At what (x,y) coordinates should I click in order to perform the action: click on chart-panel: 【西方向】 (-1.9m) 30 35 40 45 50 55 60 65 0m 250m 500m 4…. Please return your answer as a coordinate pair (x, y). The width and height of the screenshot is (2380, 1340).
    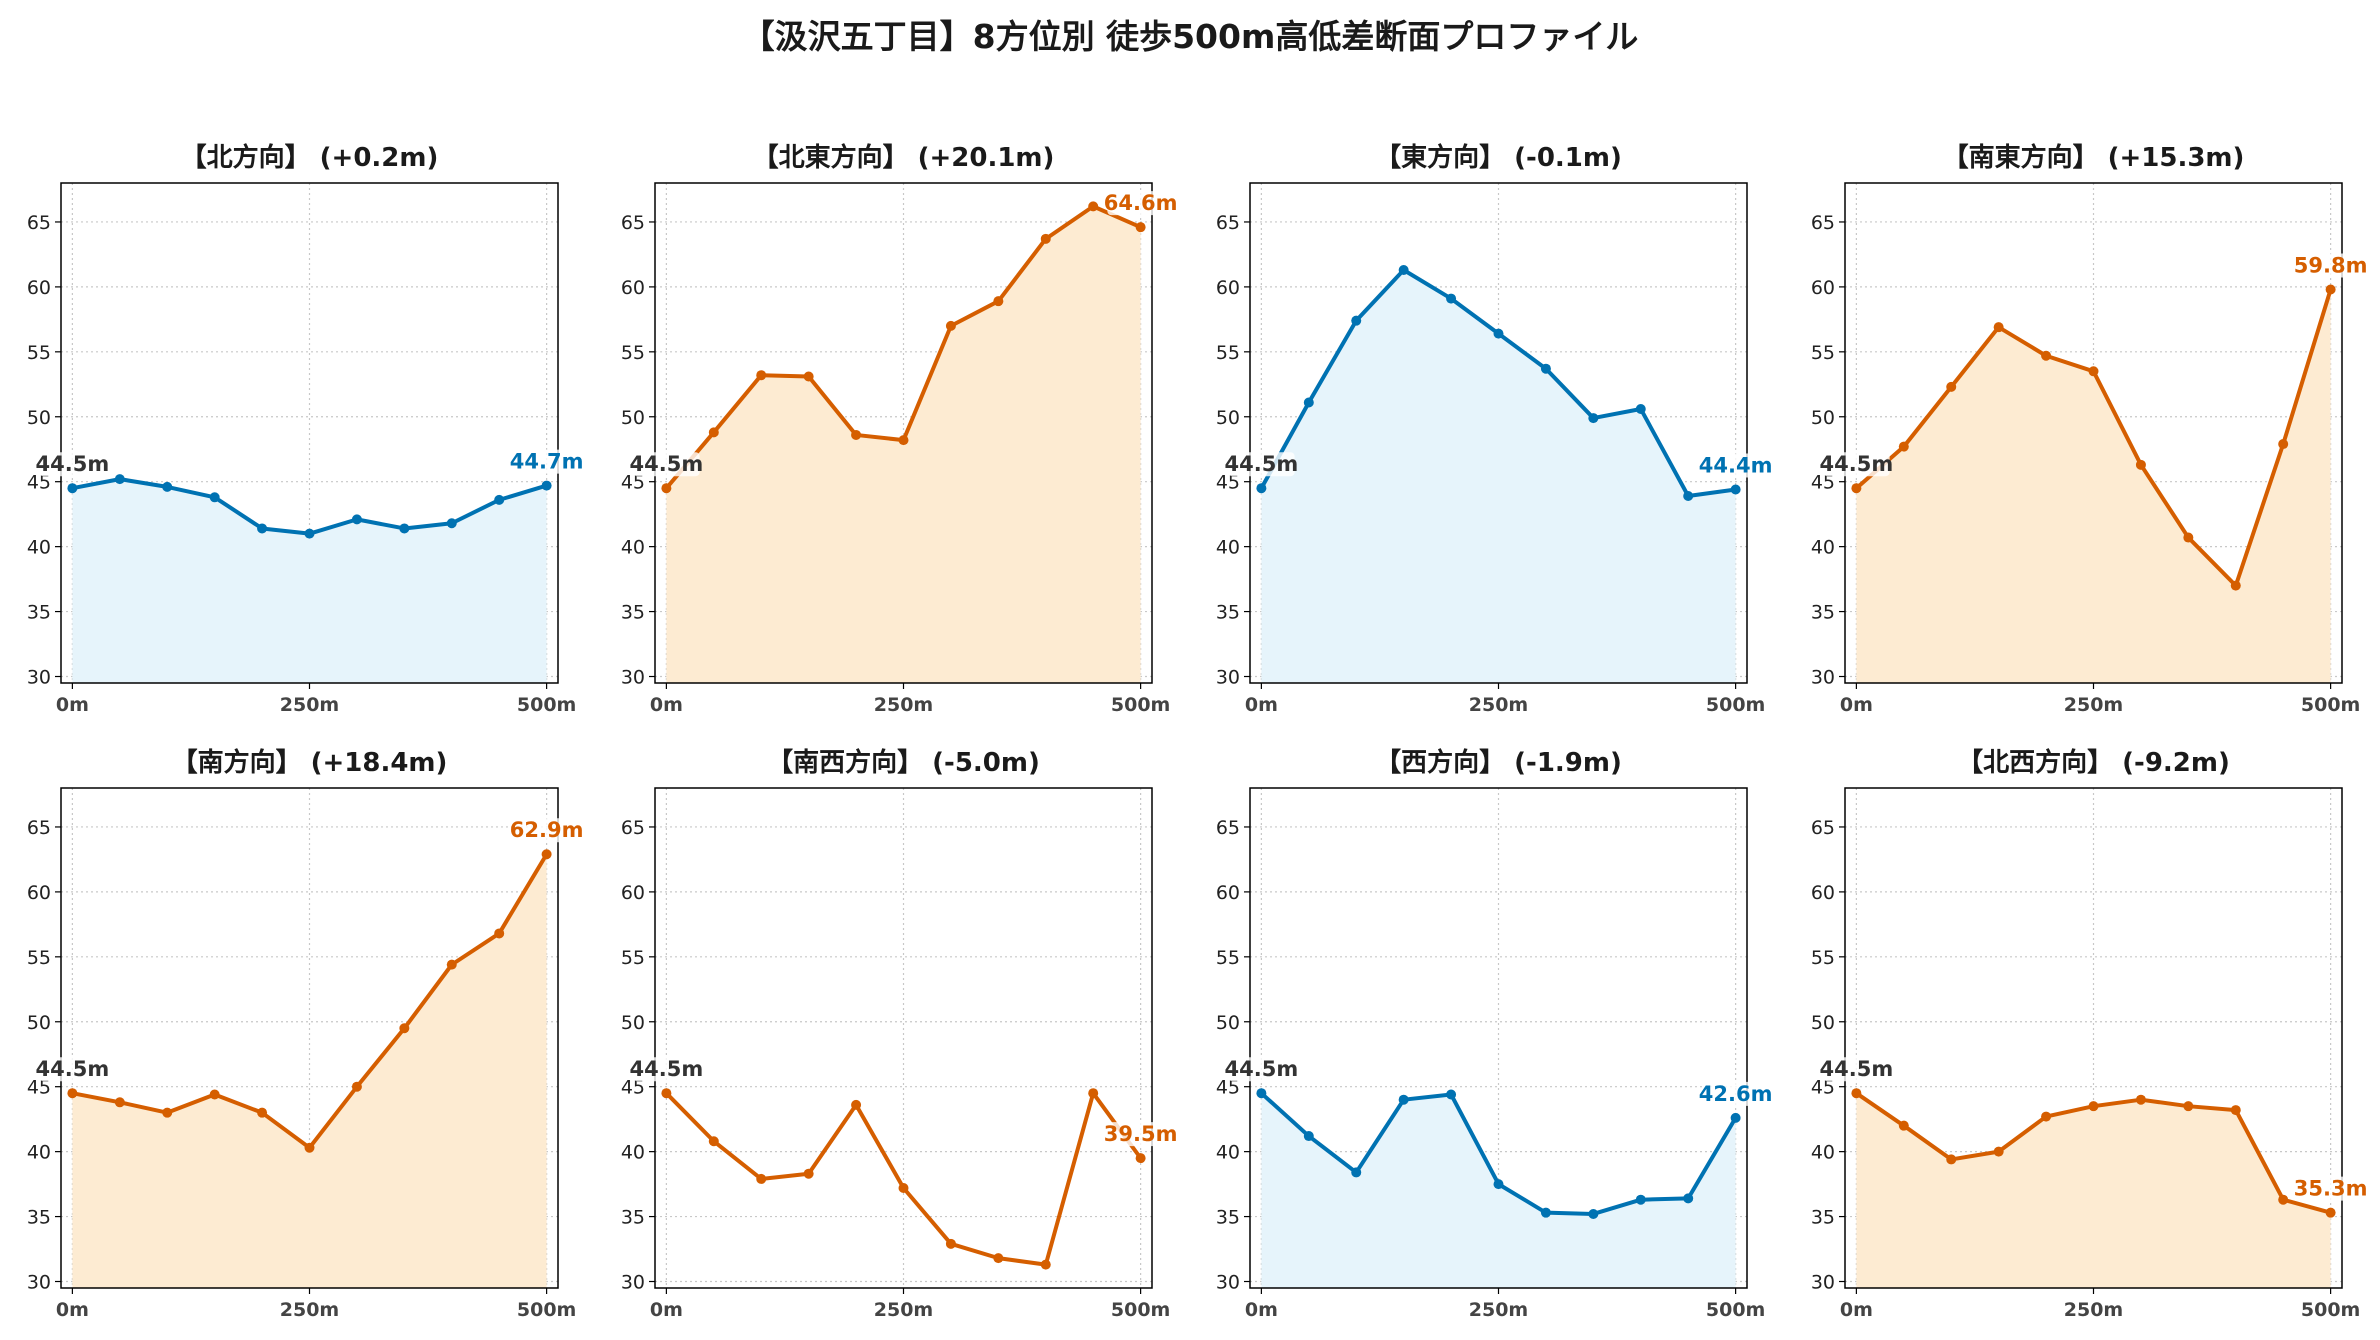
    Looking at the image, I should click on (1494, 1034).